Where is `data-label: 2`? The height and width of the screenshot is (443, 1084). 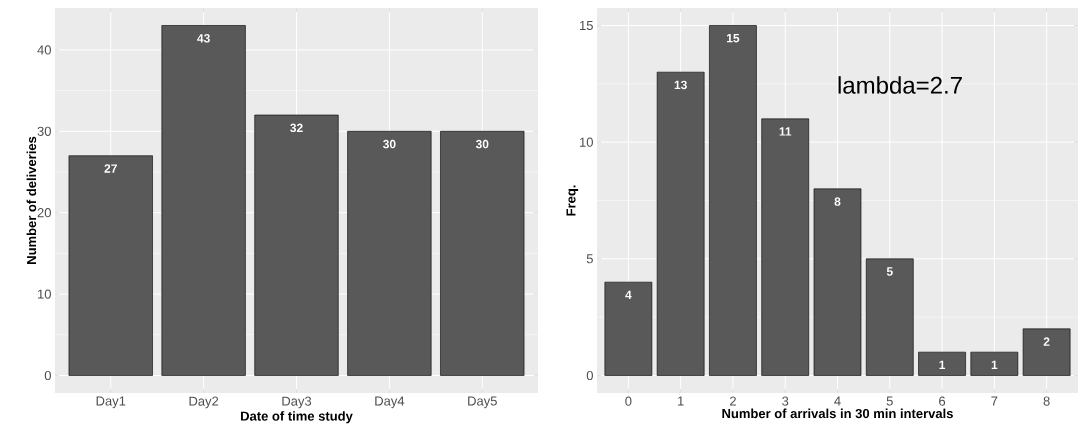 data-label: 2 is located at coordinates (1046, 341).